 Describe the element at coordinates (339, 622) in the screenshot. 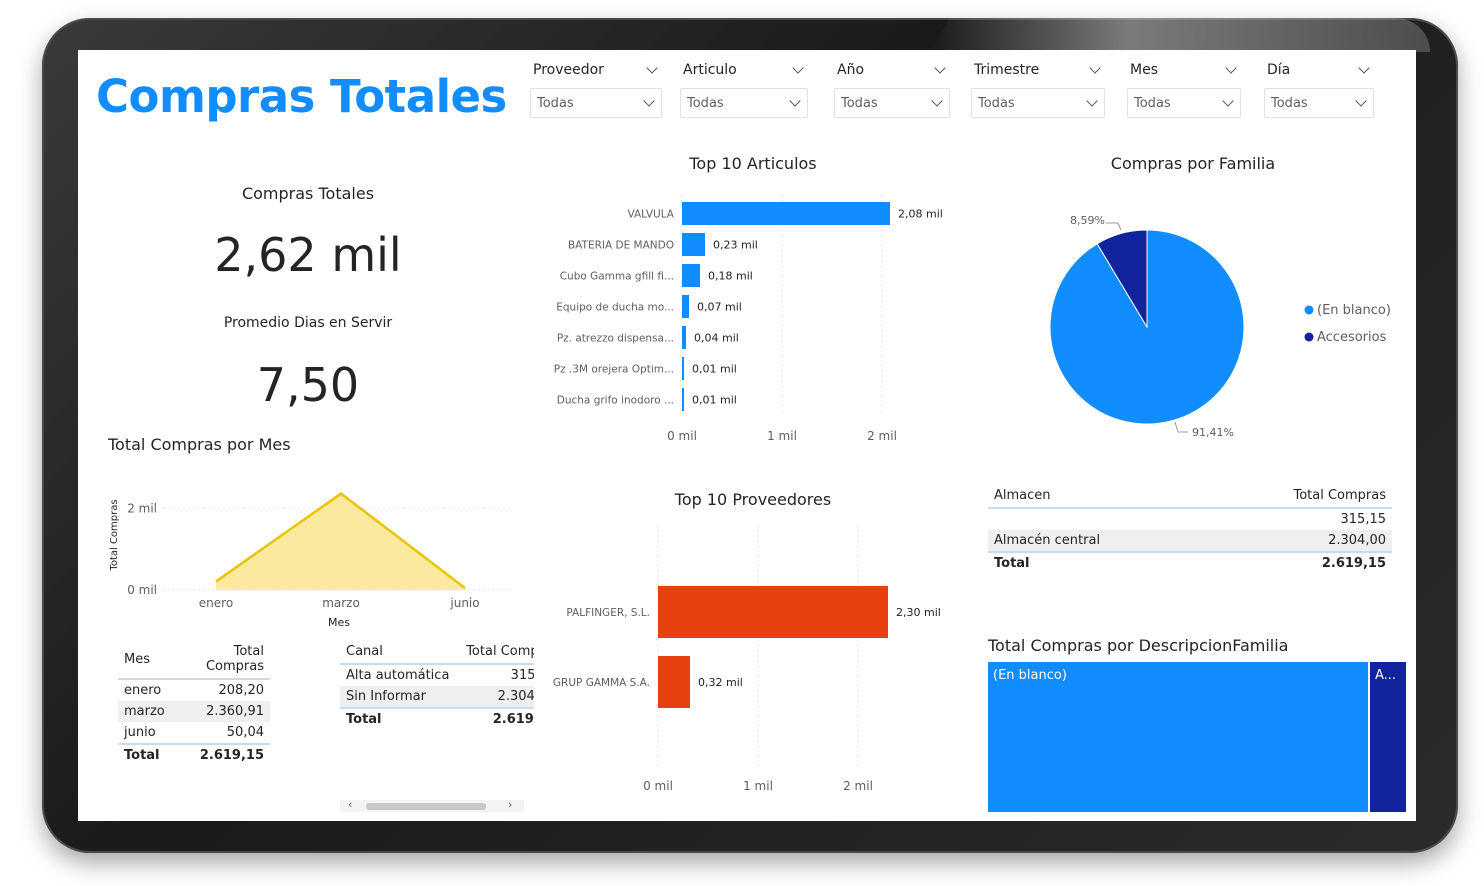

I see `x-axis-title: Mes` at that location.